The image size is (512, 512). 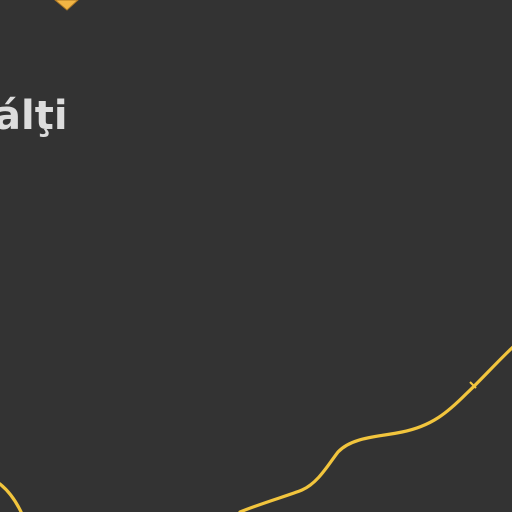 I want to click on location-pin-icon, so click(x=66, y=5).